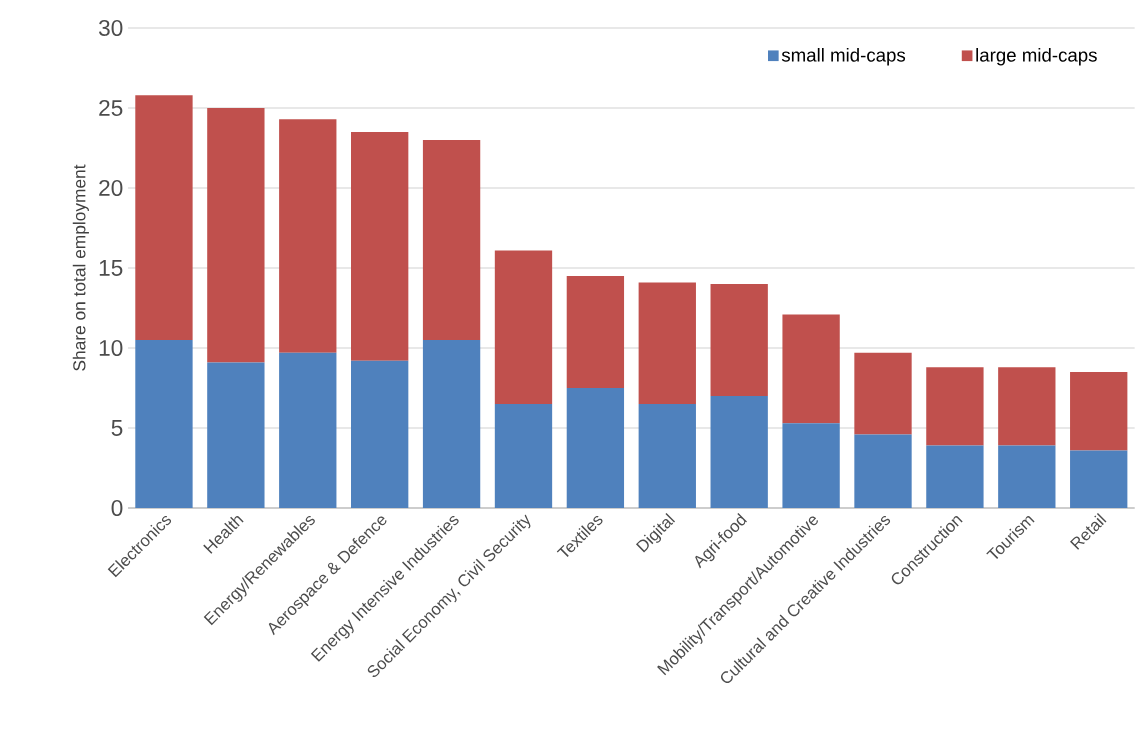  What do you see at coordinates (843, 56) in the screenshot?
I see `legend-label: small mid-caps` at bounding box center [843, 56].